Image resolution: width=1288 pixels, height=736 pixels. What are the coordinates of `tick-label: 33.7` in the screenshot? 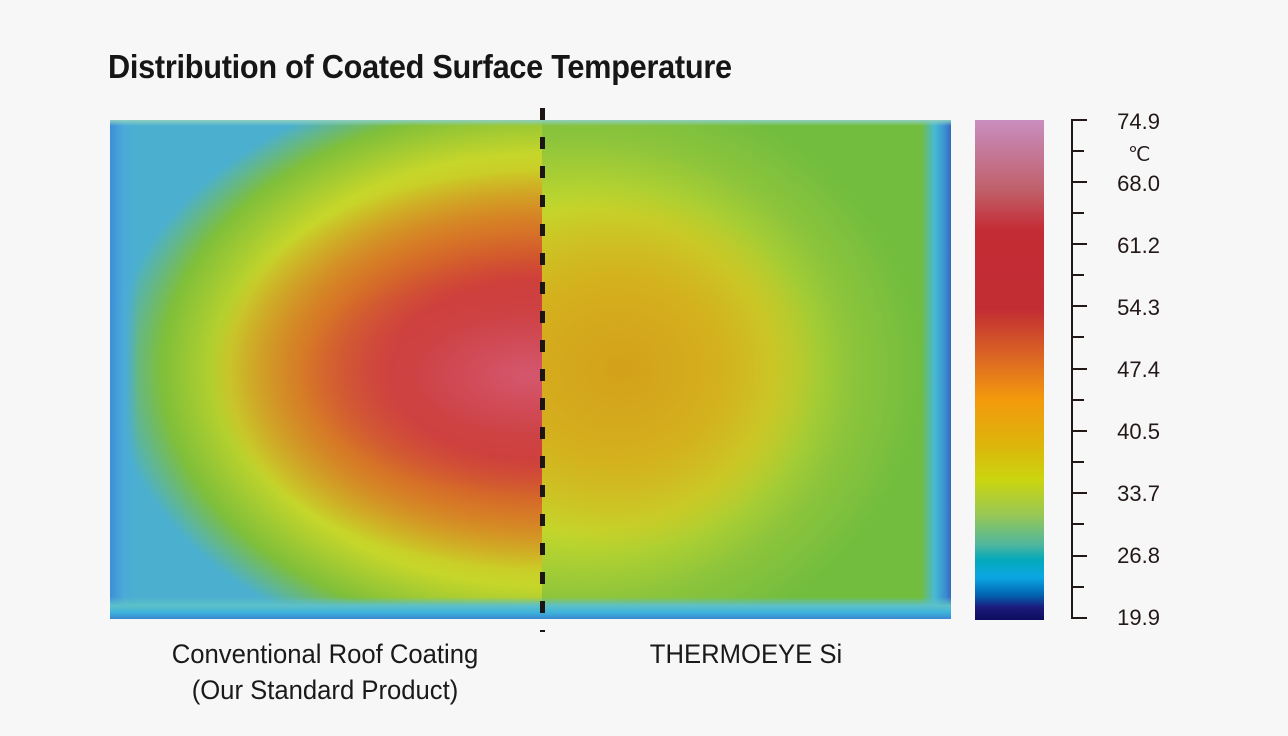 It's located at (1138, 493).